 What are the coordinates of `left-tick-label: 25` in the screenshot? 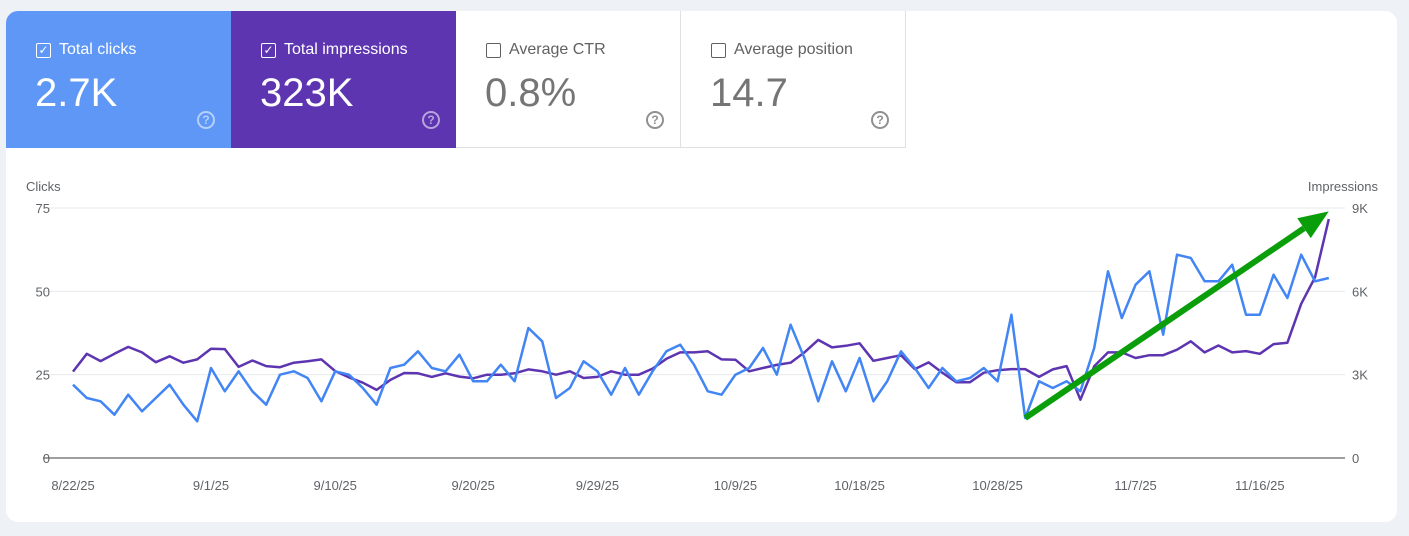 It's located at (43, 375).